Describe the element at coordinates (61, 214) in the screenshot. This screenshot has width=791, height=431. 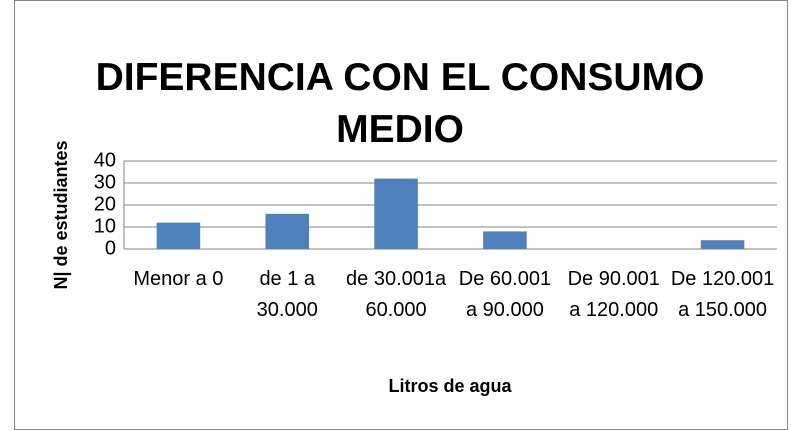
I see `y-axis-label: N| de estudiantes` at that location.